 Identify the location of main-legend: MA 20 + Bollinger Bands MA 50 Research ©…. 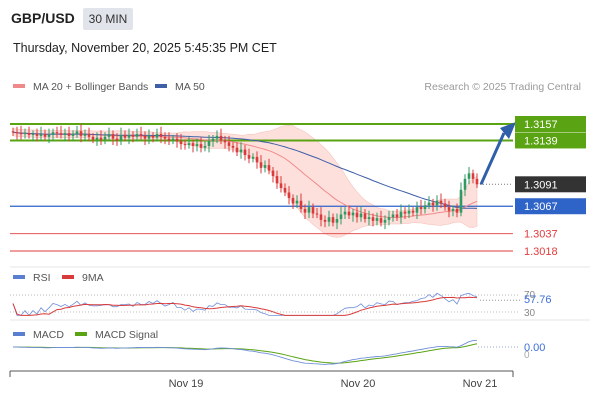
(297, 87).